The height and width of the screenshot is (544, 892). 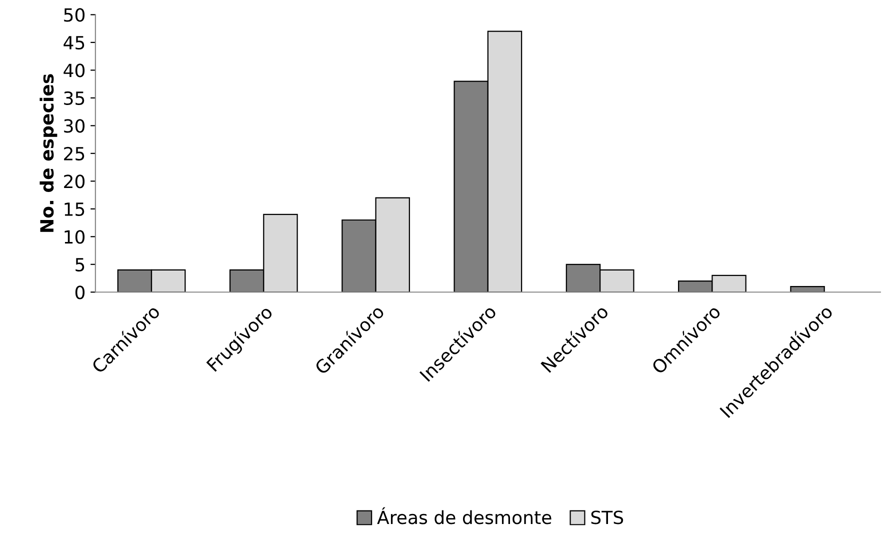 I want to click on y-tick-label: 50, so click(x=74, y=15).